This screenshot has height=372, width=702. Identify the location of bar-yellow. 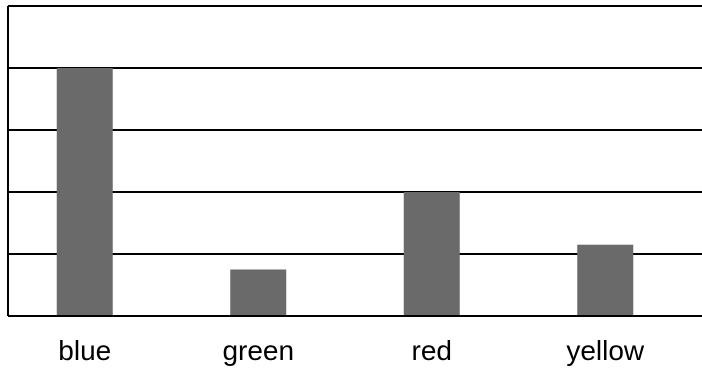
(605, 280).